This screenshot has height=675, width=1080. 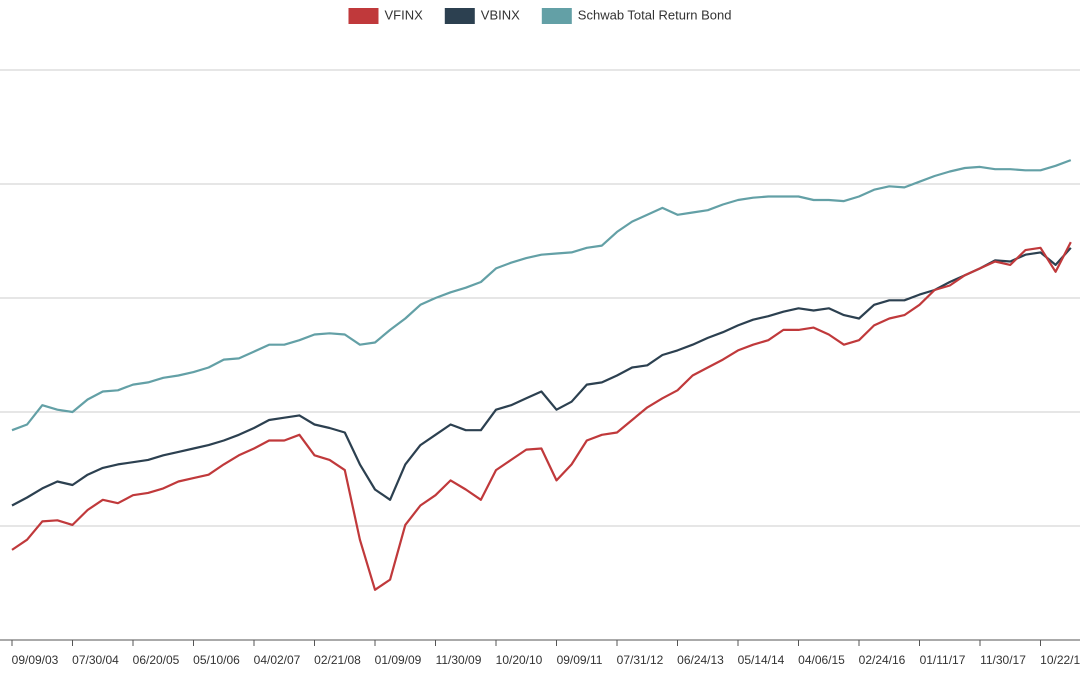 What do you see at coordinates (35, 660) in the screenshot?
I see `x-tick-label: 09/09/03` at bounding box center [35, 660].